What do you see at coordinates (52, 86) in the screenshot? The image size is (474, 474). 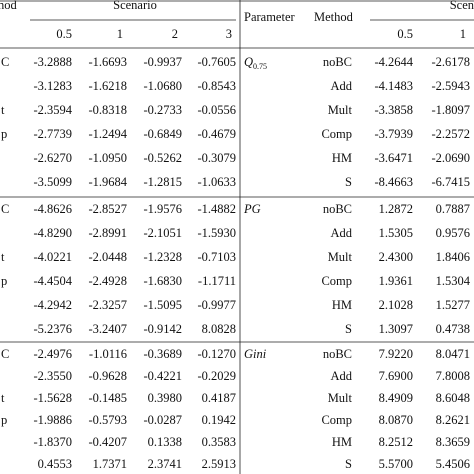 I see `cell: -3.1283` at bounding box center [52, 86].